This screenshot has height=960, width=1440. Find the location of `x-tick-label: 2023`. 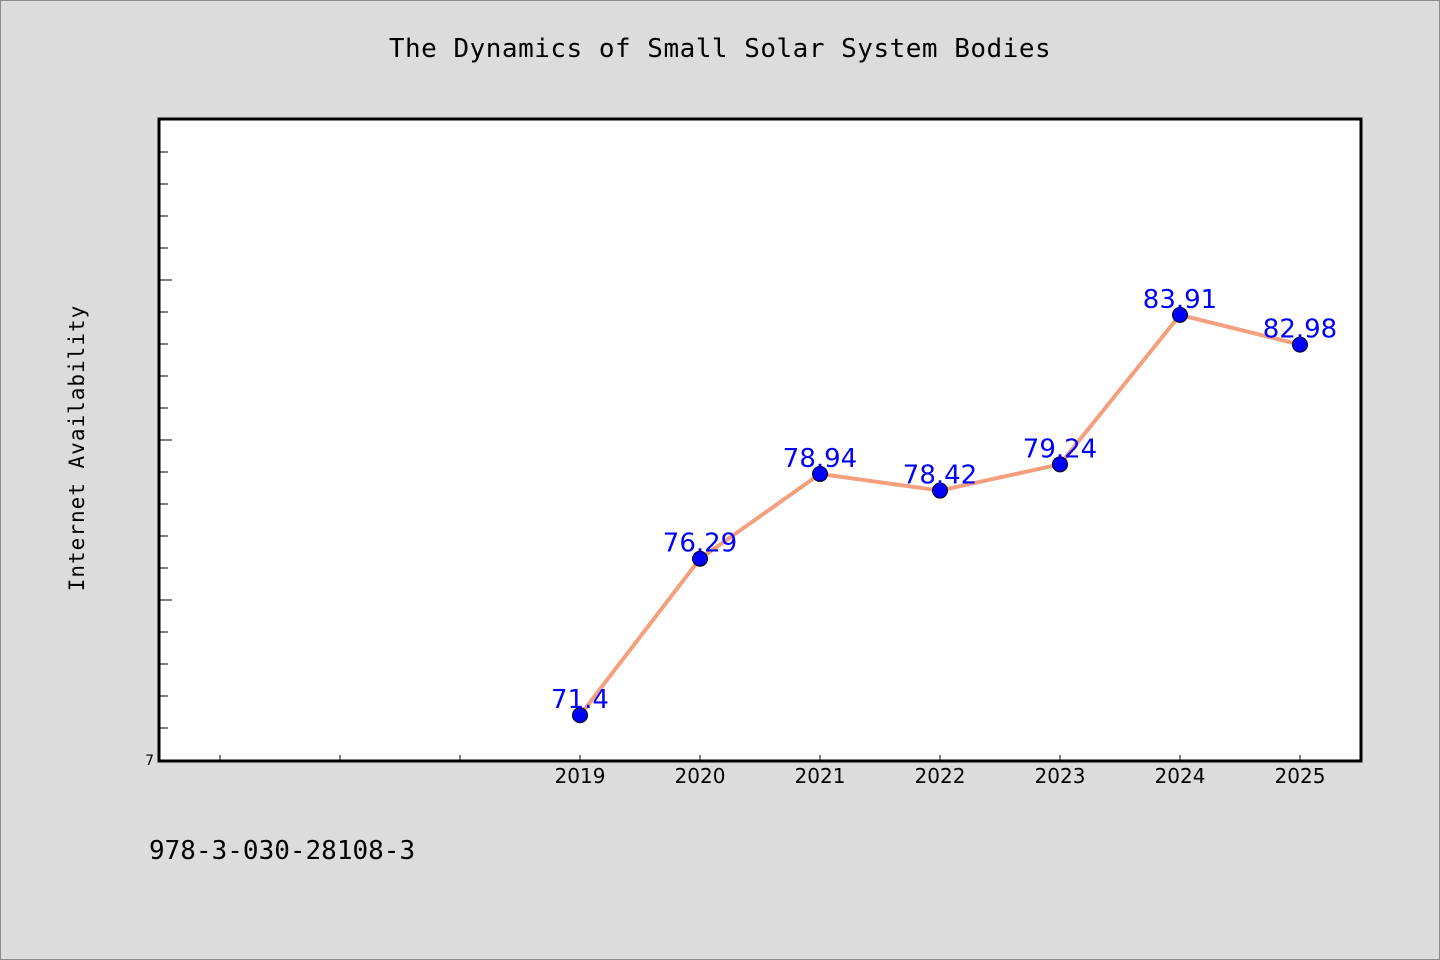

x-tick-label: 2023 is located at coordinates (1060, 776).